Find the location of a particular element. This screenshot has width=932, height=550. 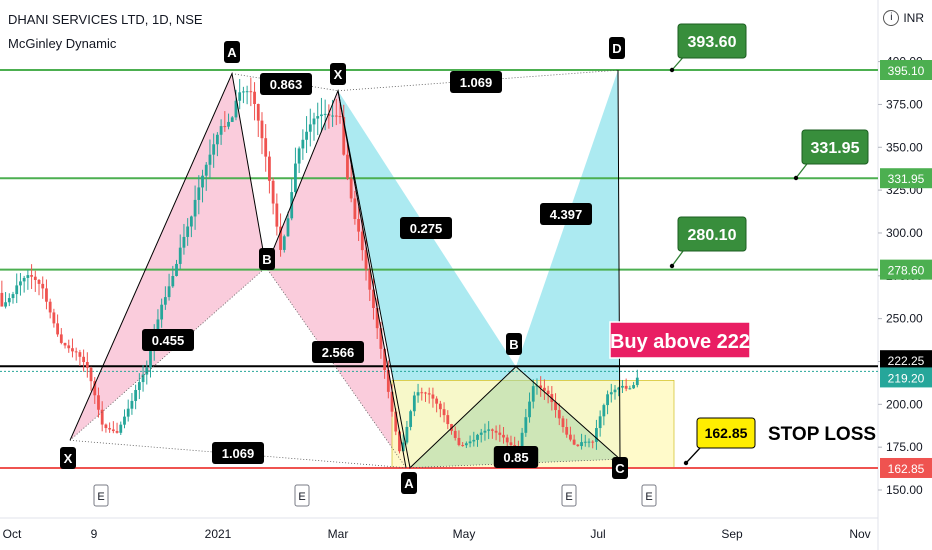

stop-value-text: 162.85 is located at coordinates (726, 433).